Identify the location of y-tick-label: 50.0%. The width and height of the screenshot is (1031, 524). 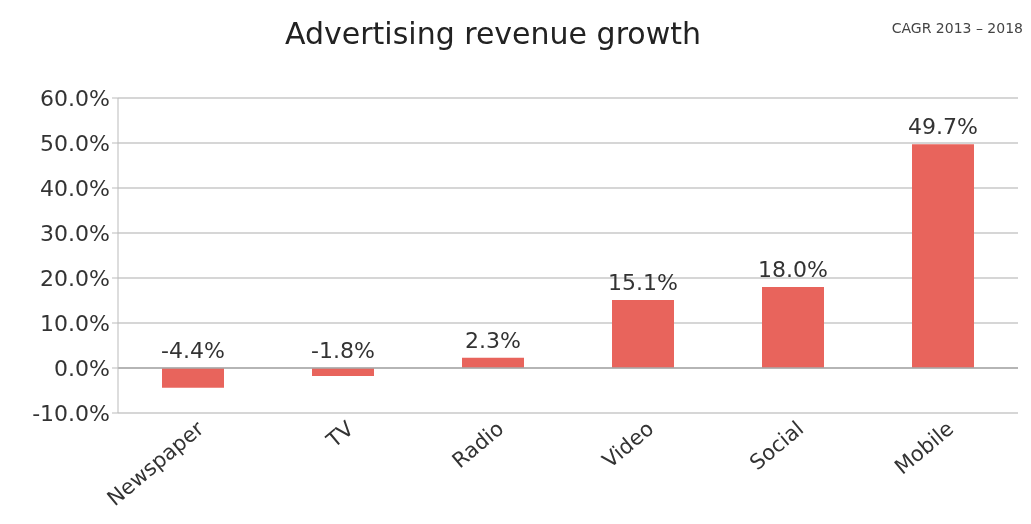
(75, 143).